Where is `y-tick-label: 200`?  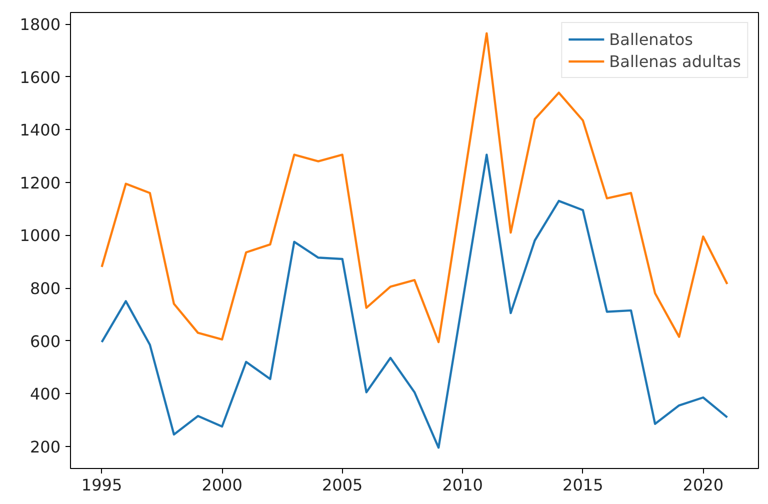 y-tick-label: 200 is located at coordinates (45, 446).